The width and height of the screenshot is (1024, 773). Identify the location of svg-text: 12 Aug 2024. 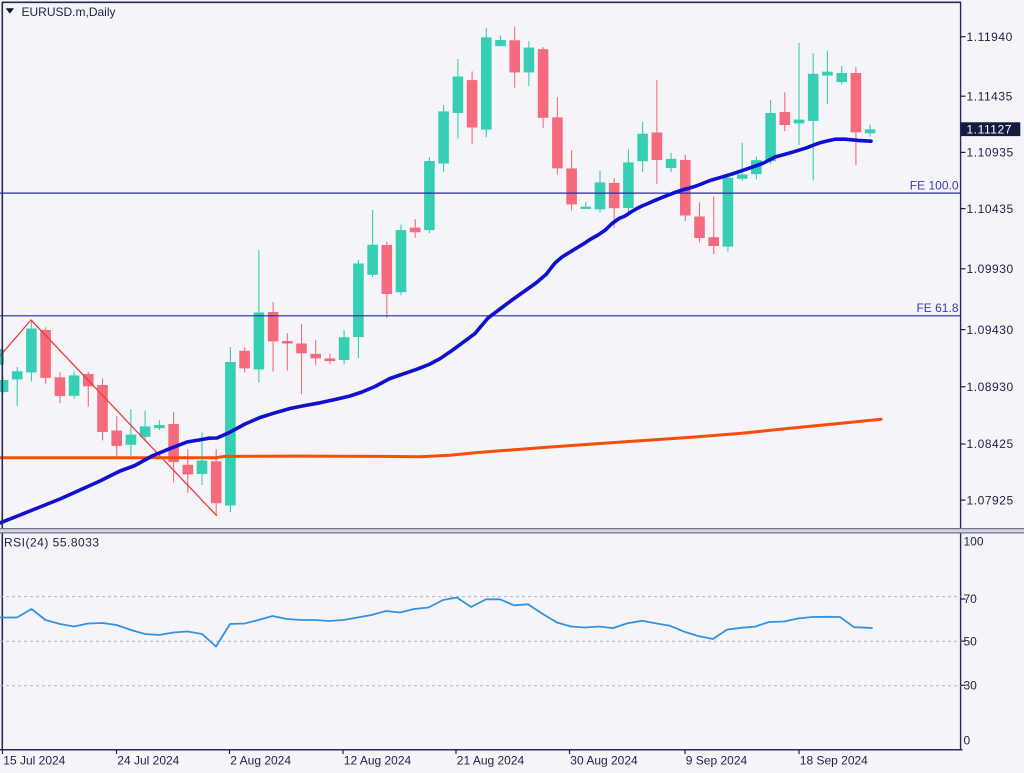
(378, 761).